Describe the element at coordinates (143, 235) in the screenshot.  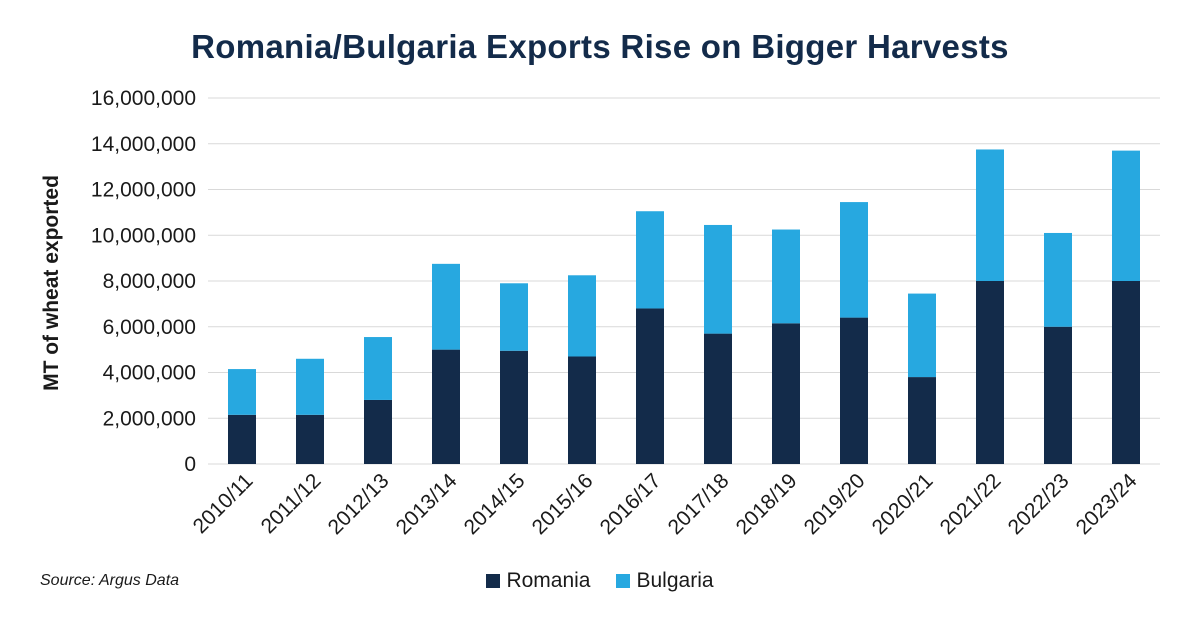
I see `y-tick-label: 10,000,000` at that location.